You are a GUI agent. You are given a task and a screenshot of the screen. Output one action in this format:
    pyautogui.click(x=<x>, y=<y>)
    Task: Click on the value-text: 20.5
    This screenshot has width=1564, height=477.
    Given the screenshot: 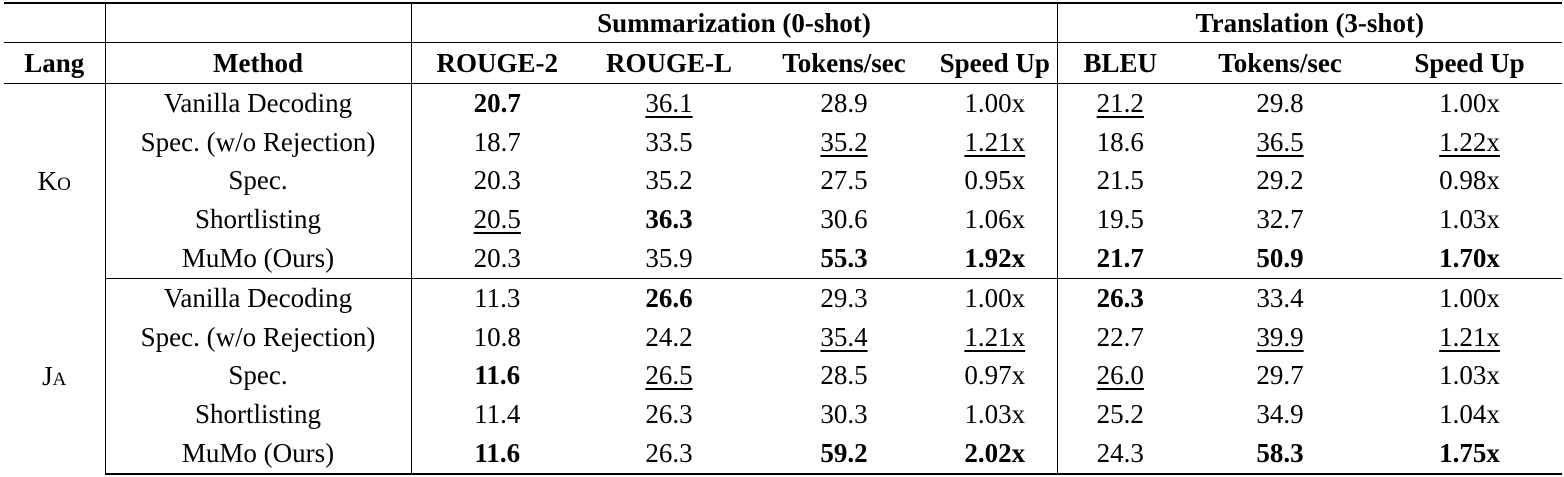 What is the action you would take?
    pyautogui.click(x=497, y=219)
    